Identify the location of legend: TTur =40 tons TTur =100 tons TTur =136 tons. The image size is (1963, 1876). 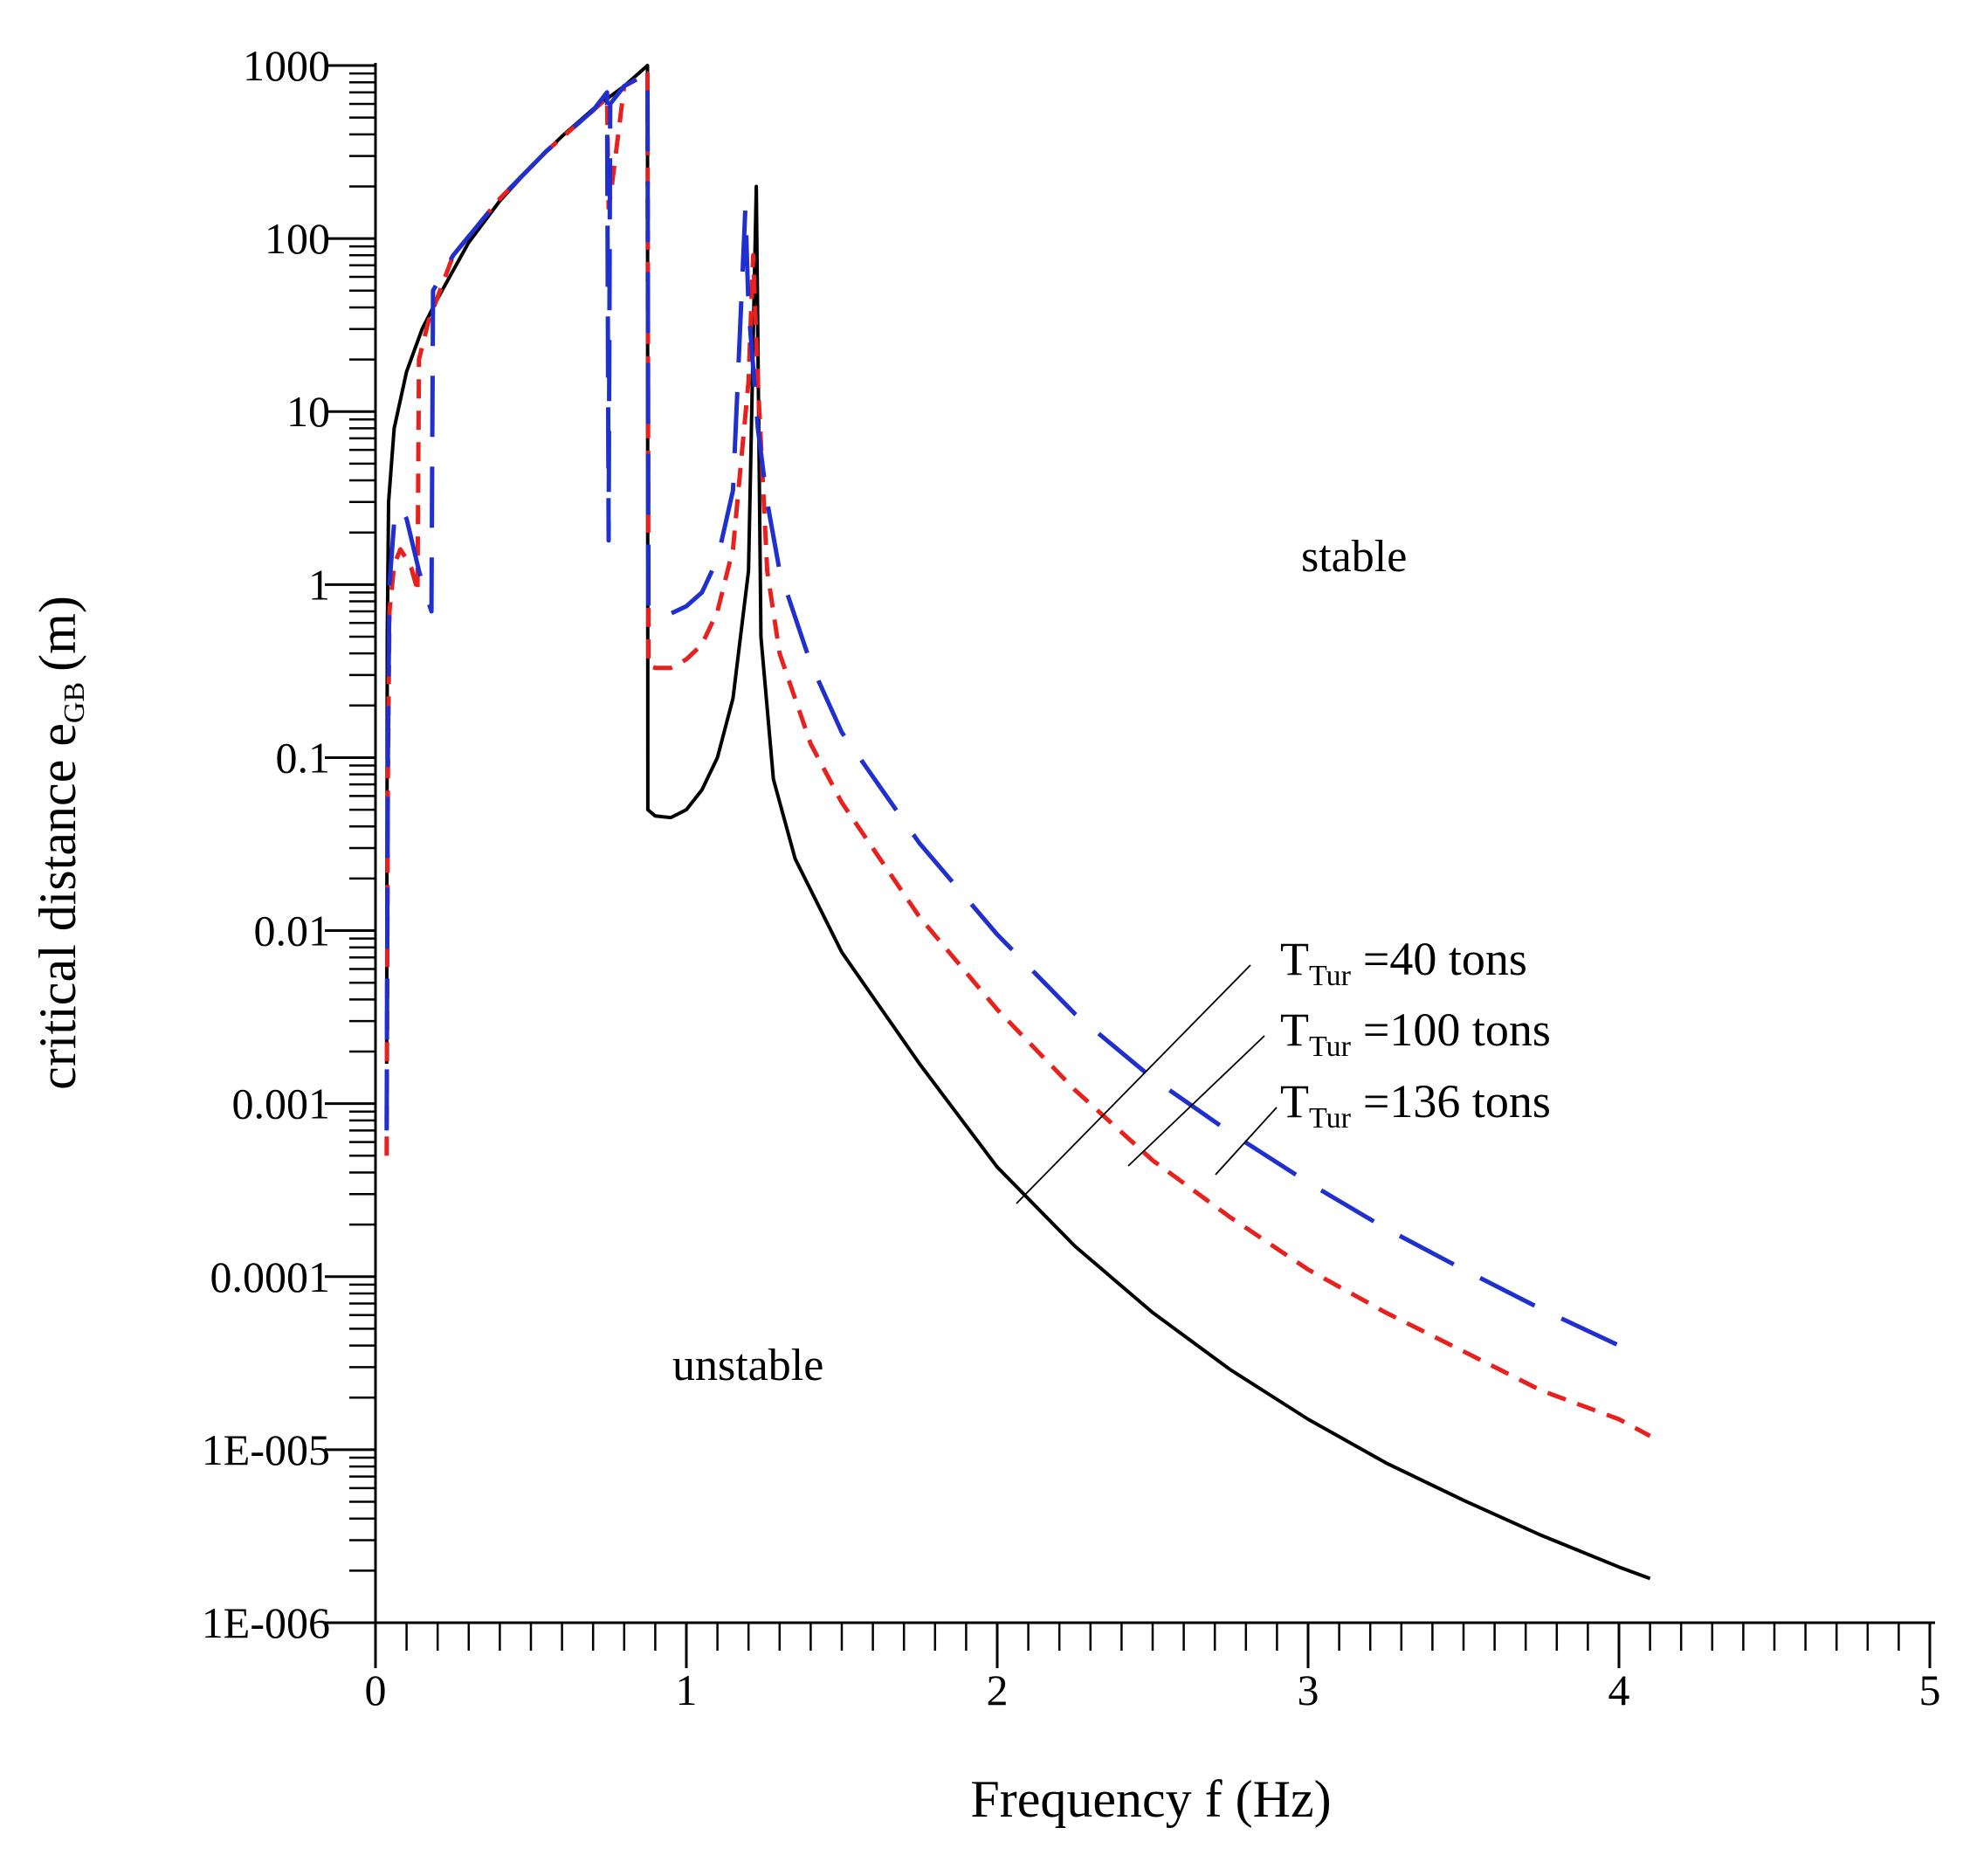
(1283, 1069).